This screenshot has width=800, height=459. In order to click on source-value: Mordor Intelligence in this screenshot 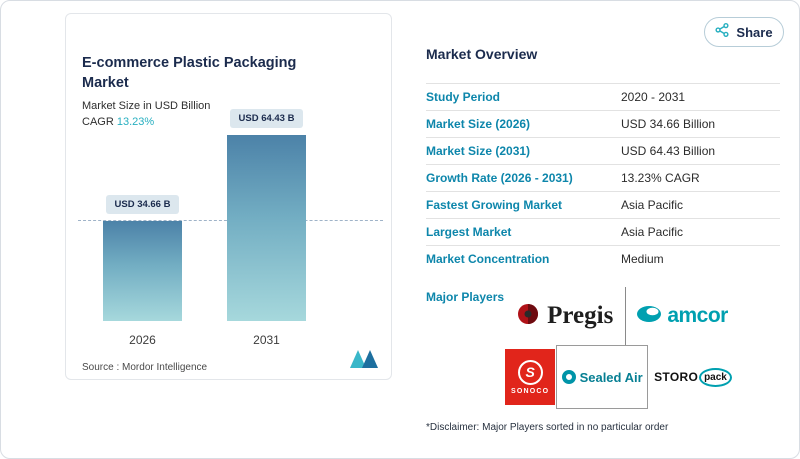, I will do `click(165, 367)`.